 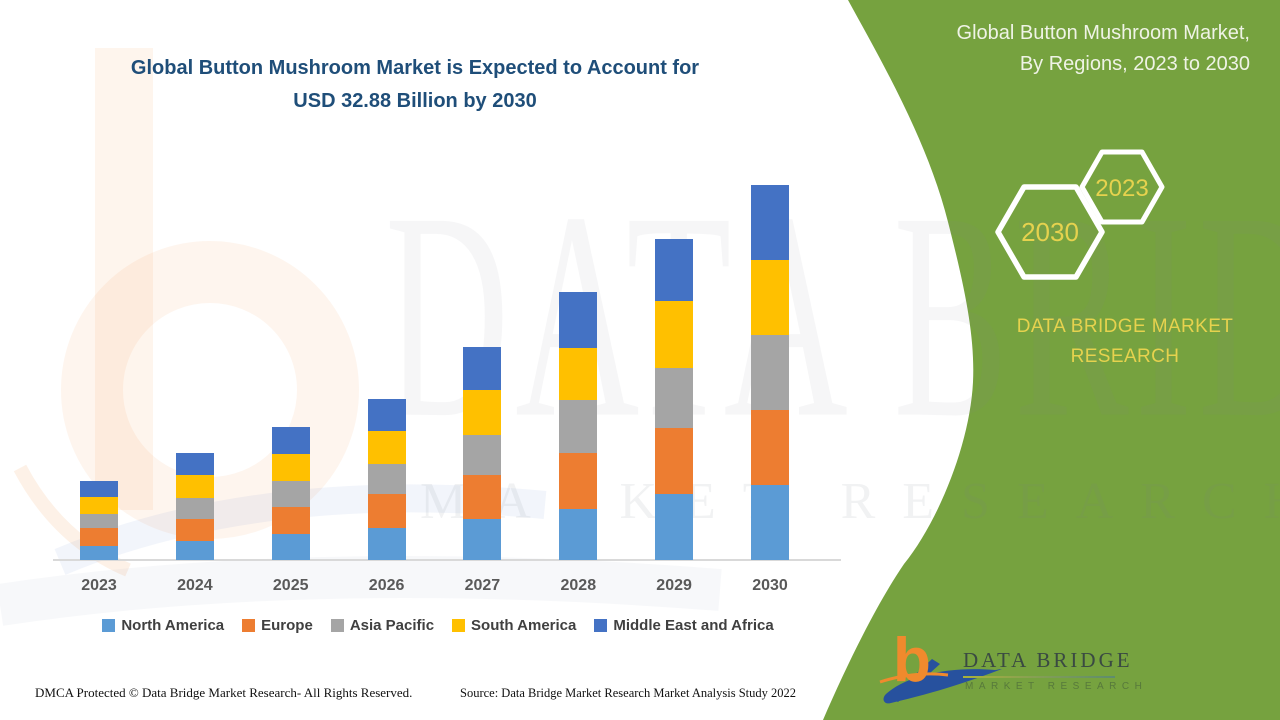 I want to click on band-brand-line1: DATA BRIDGE MARKET, so click(x=1125, y=326).